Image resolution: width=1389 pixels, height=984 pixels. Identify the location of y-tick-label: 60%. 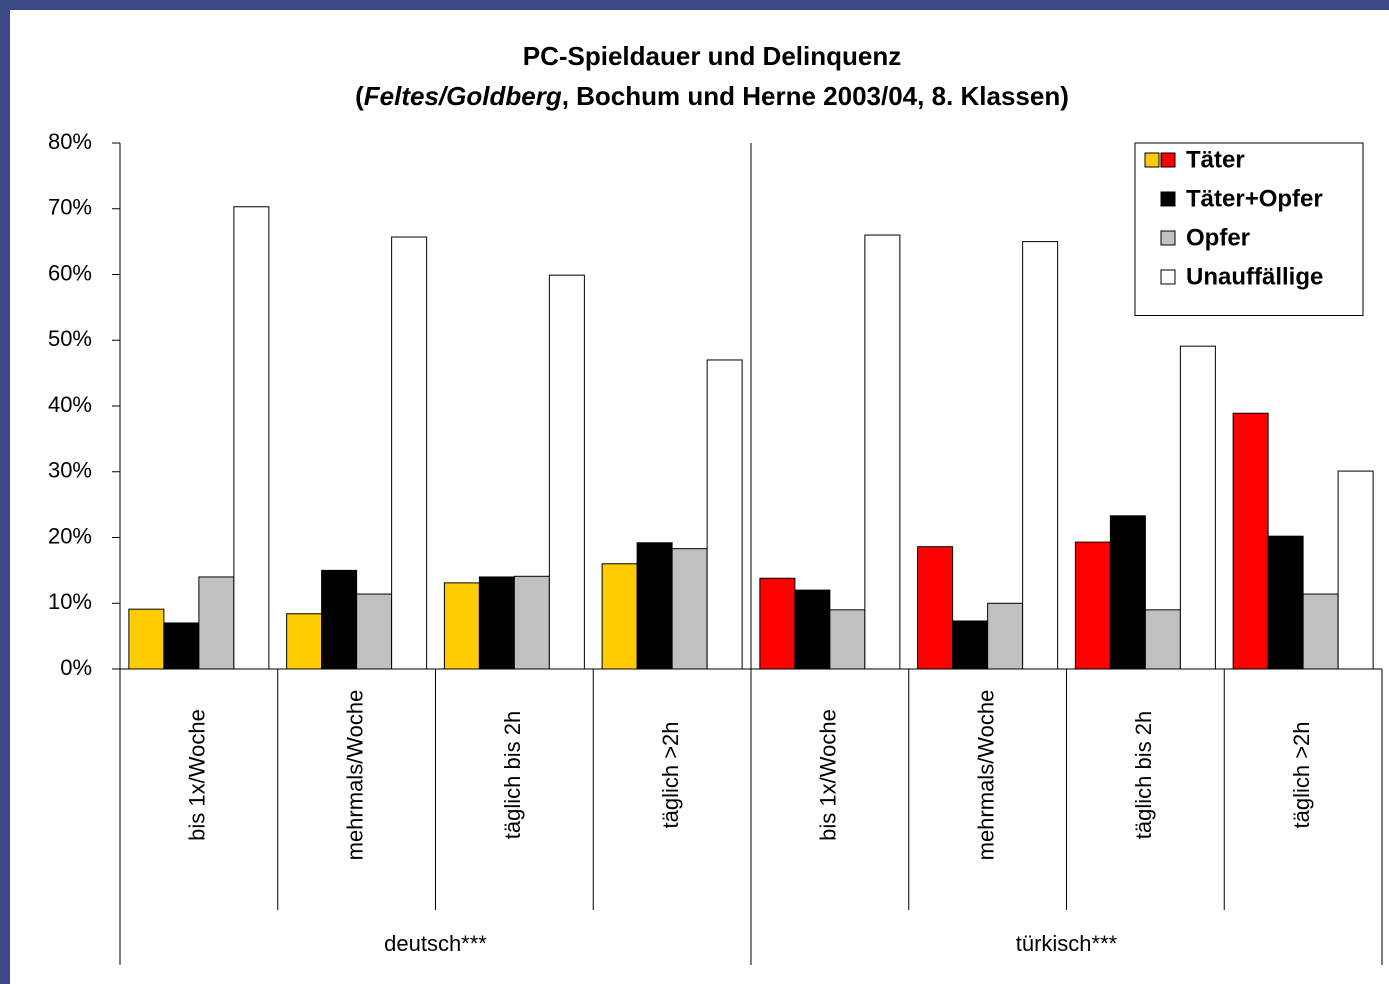
(70, 272).